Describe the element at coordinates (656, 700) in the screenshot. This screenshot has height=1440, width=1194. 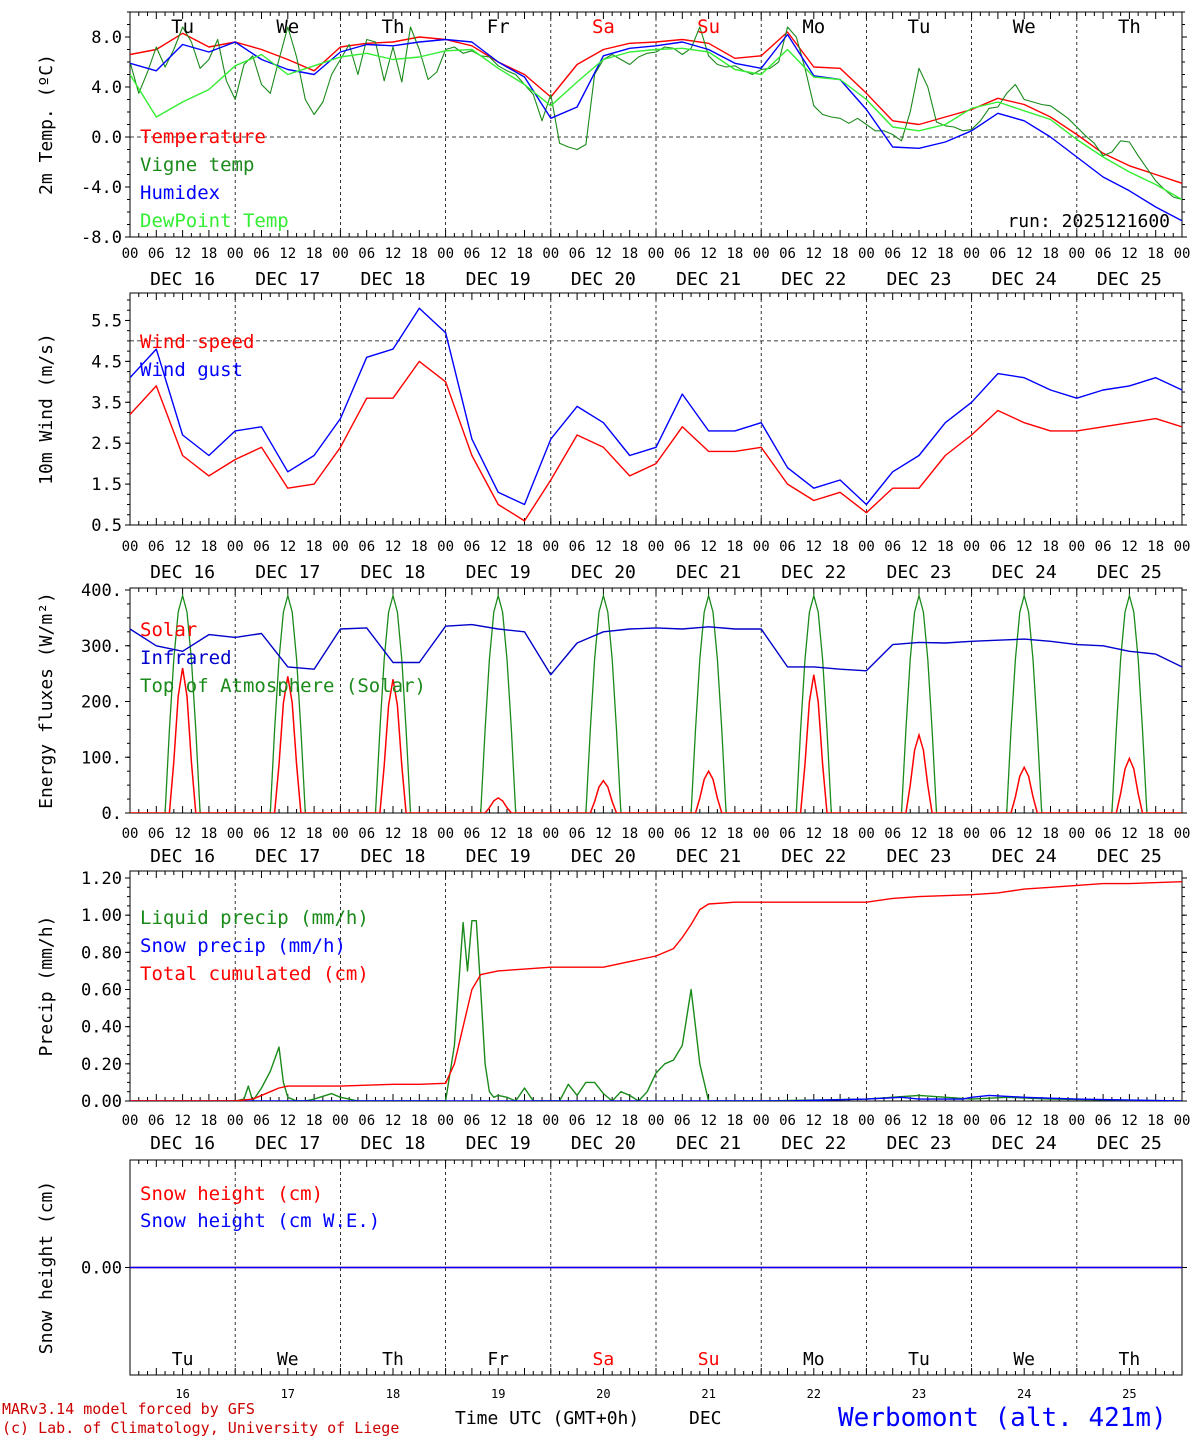
I see `energy-frame` at that location.